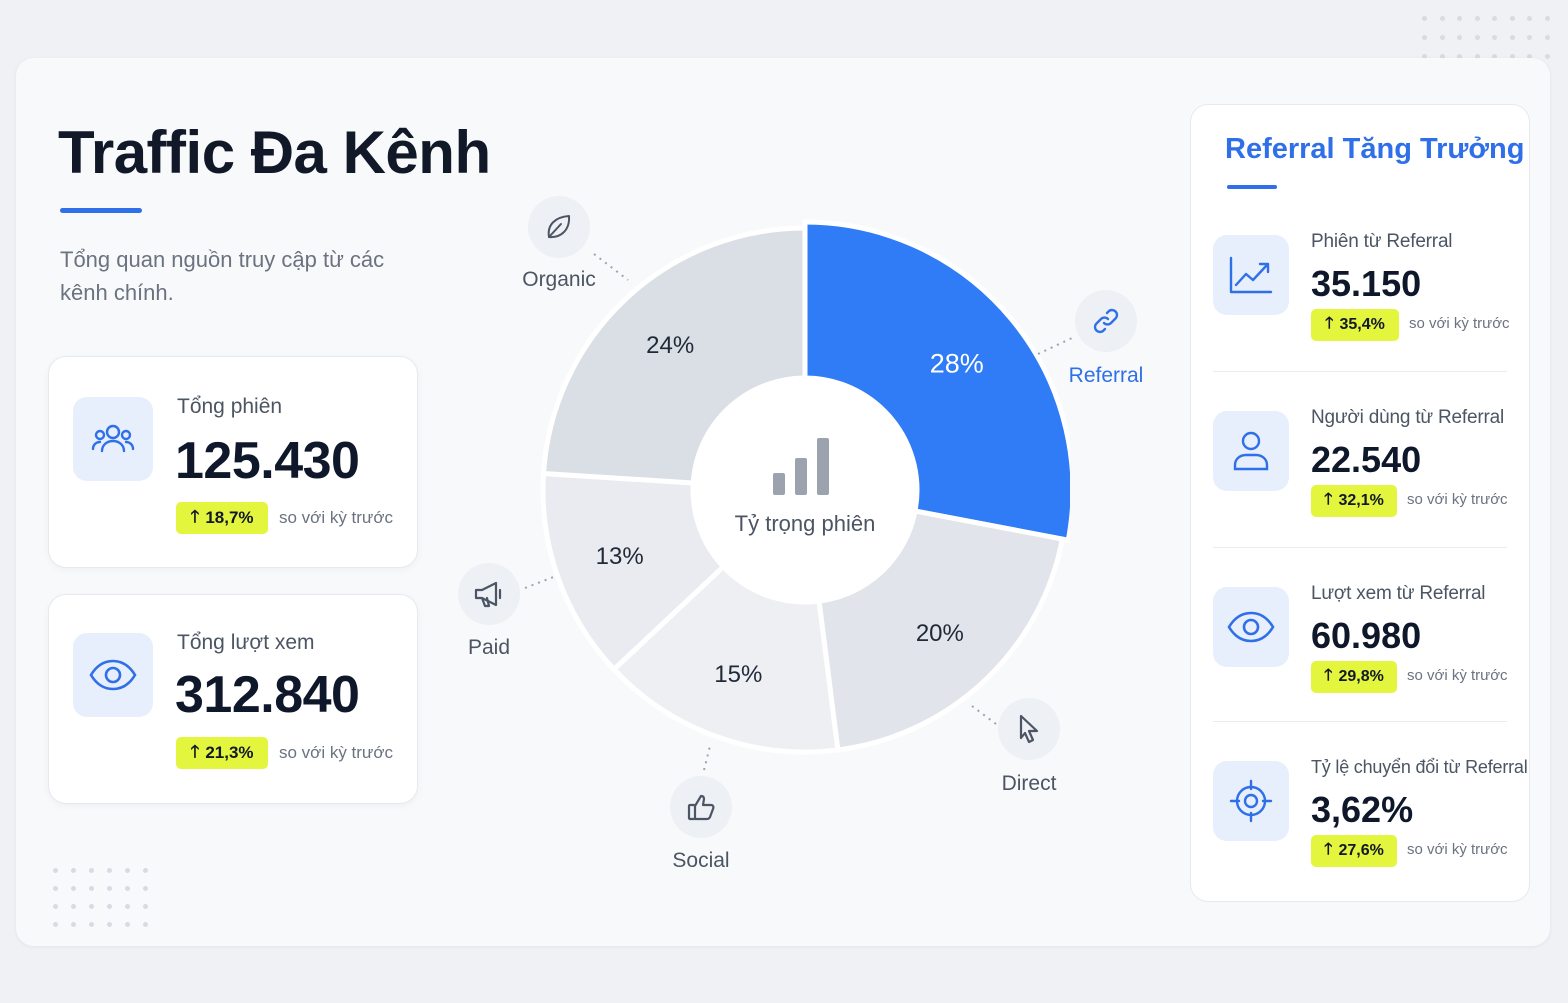  What do you see at coordinates (1360, 371) in the screenshot?
I see `metric-divider` at bounding box center [1360, 371].